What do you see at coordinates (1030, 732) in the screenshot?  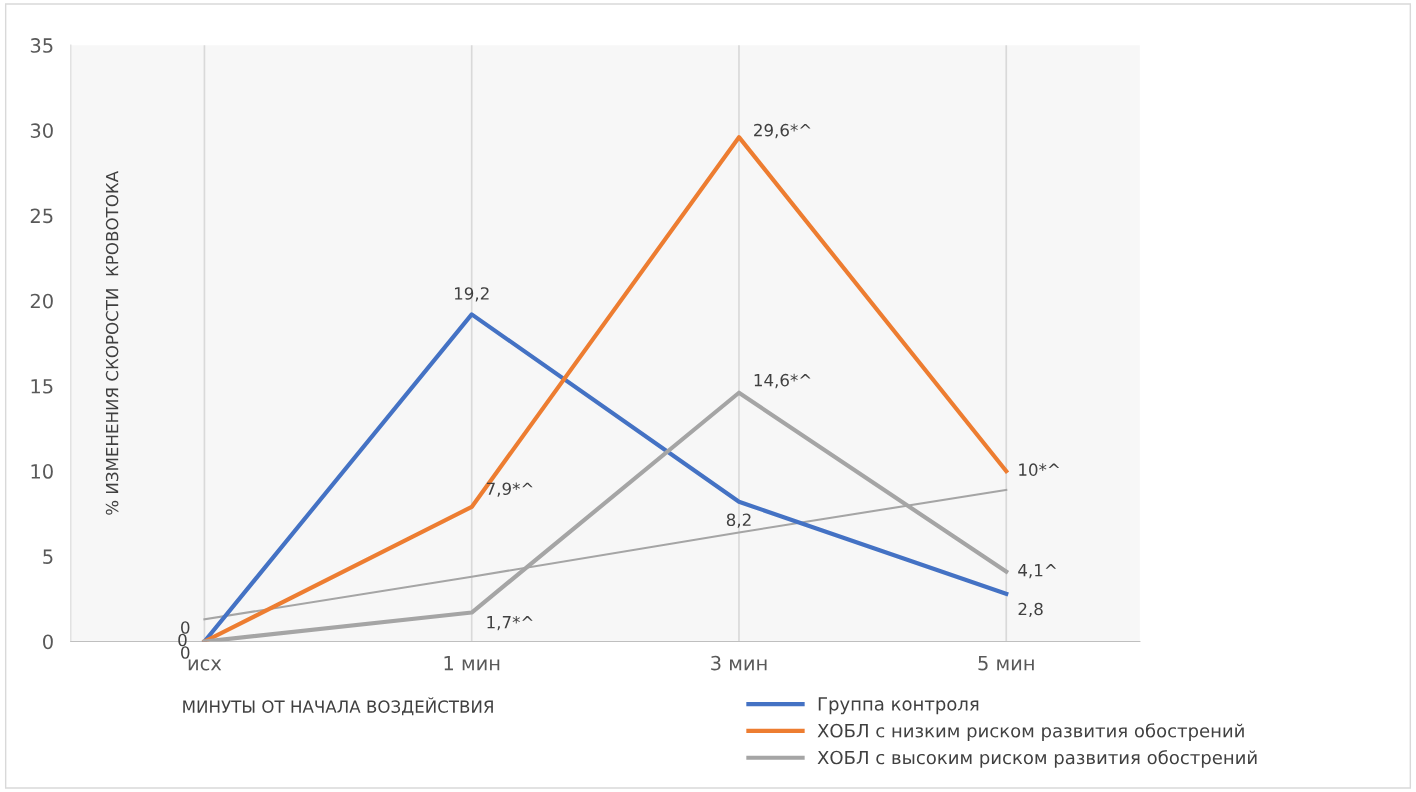 I see `legend-label: ХОБЛ с низким риском развития обострений` at bounding box center [1030, 732].